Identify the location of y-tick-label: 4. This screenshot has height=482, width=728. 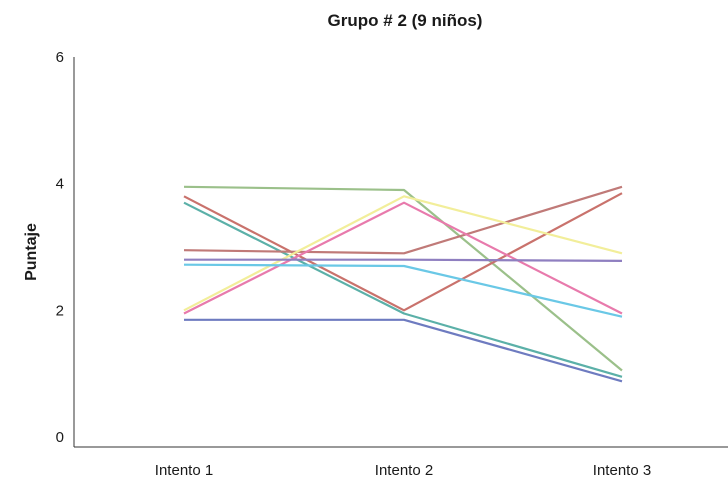
(60, 184).